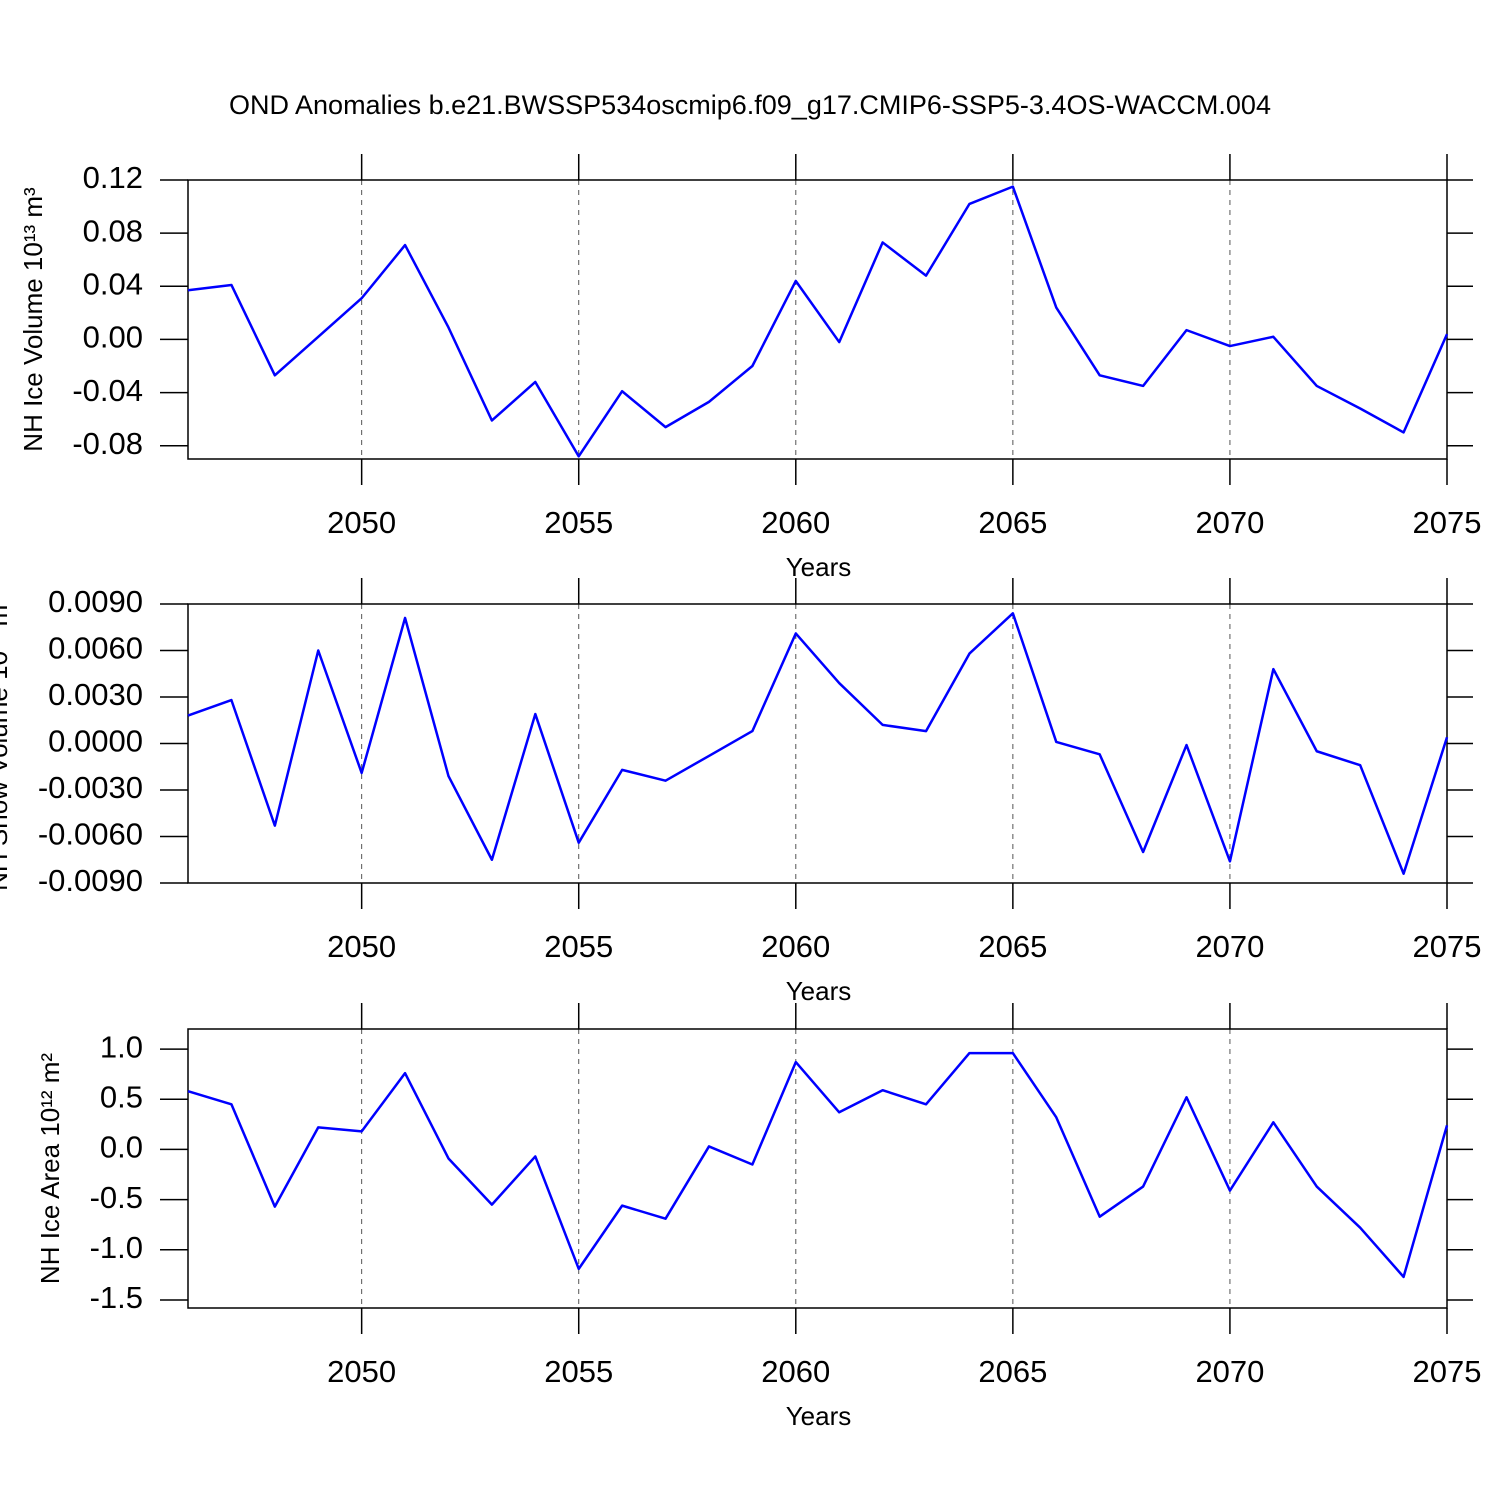  Describe the element at coordinates (50, 1169) in the screenshot. I see `y-axis-label: NH Ice Area 10¹² m²` at that location.